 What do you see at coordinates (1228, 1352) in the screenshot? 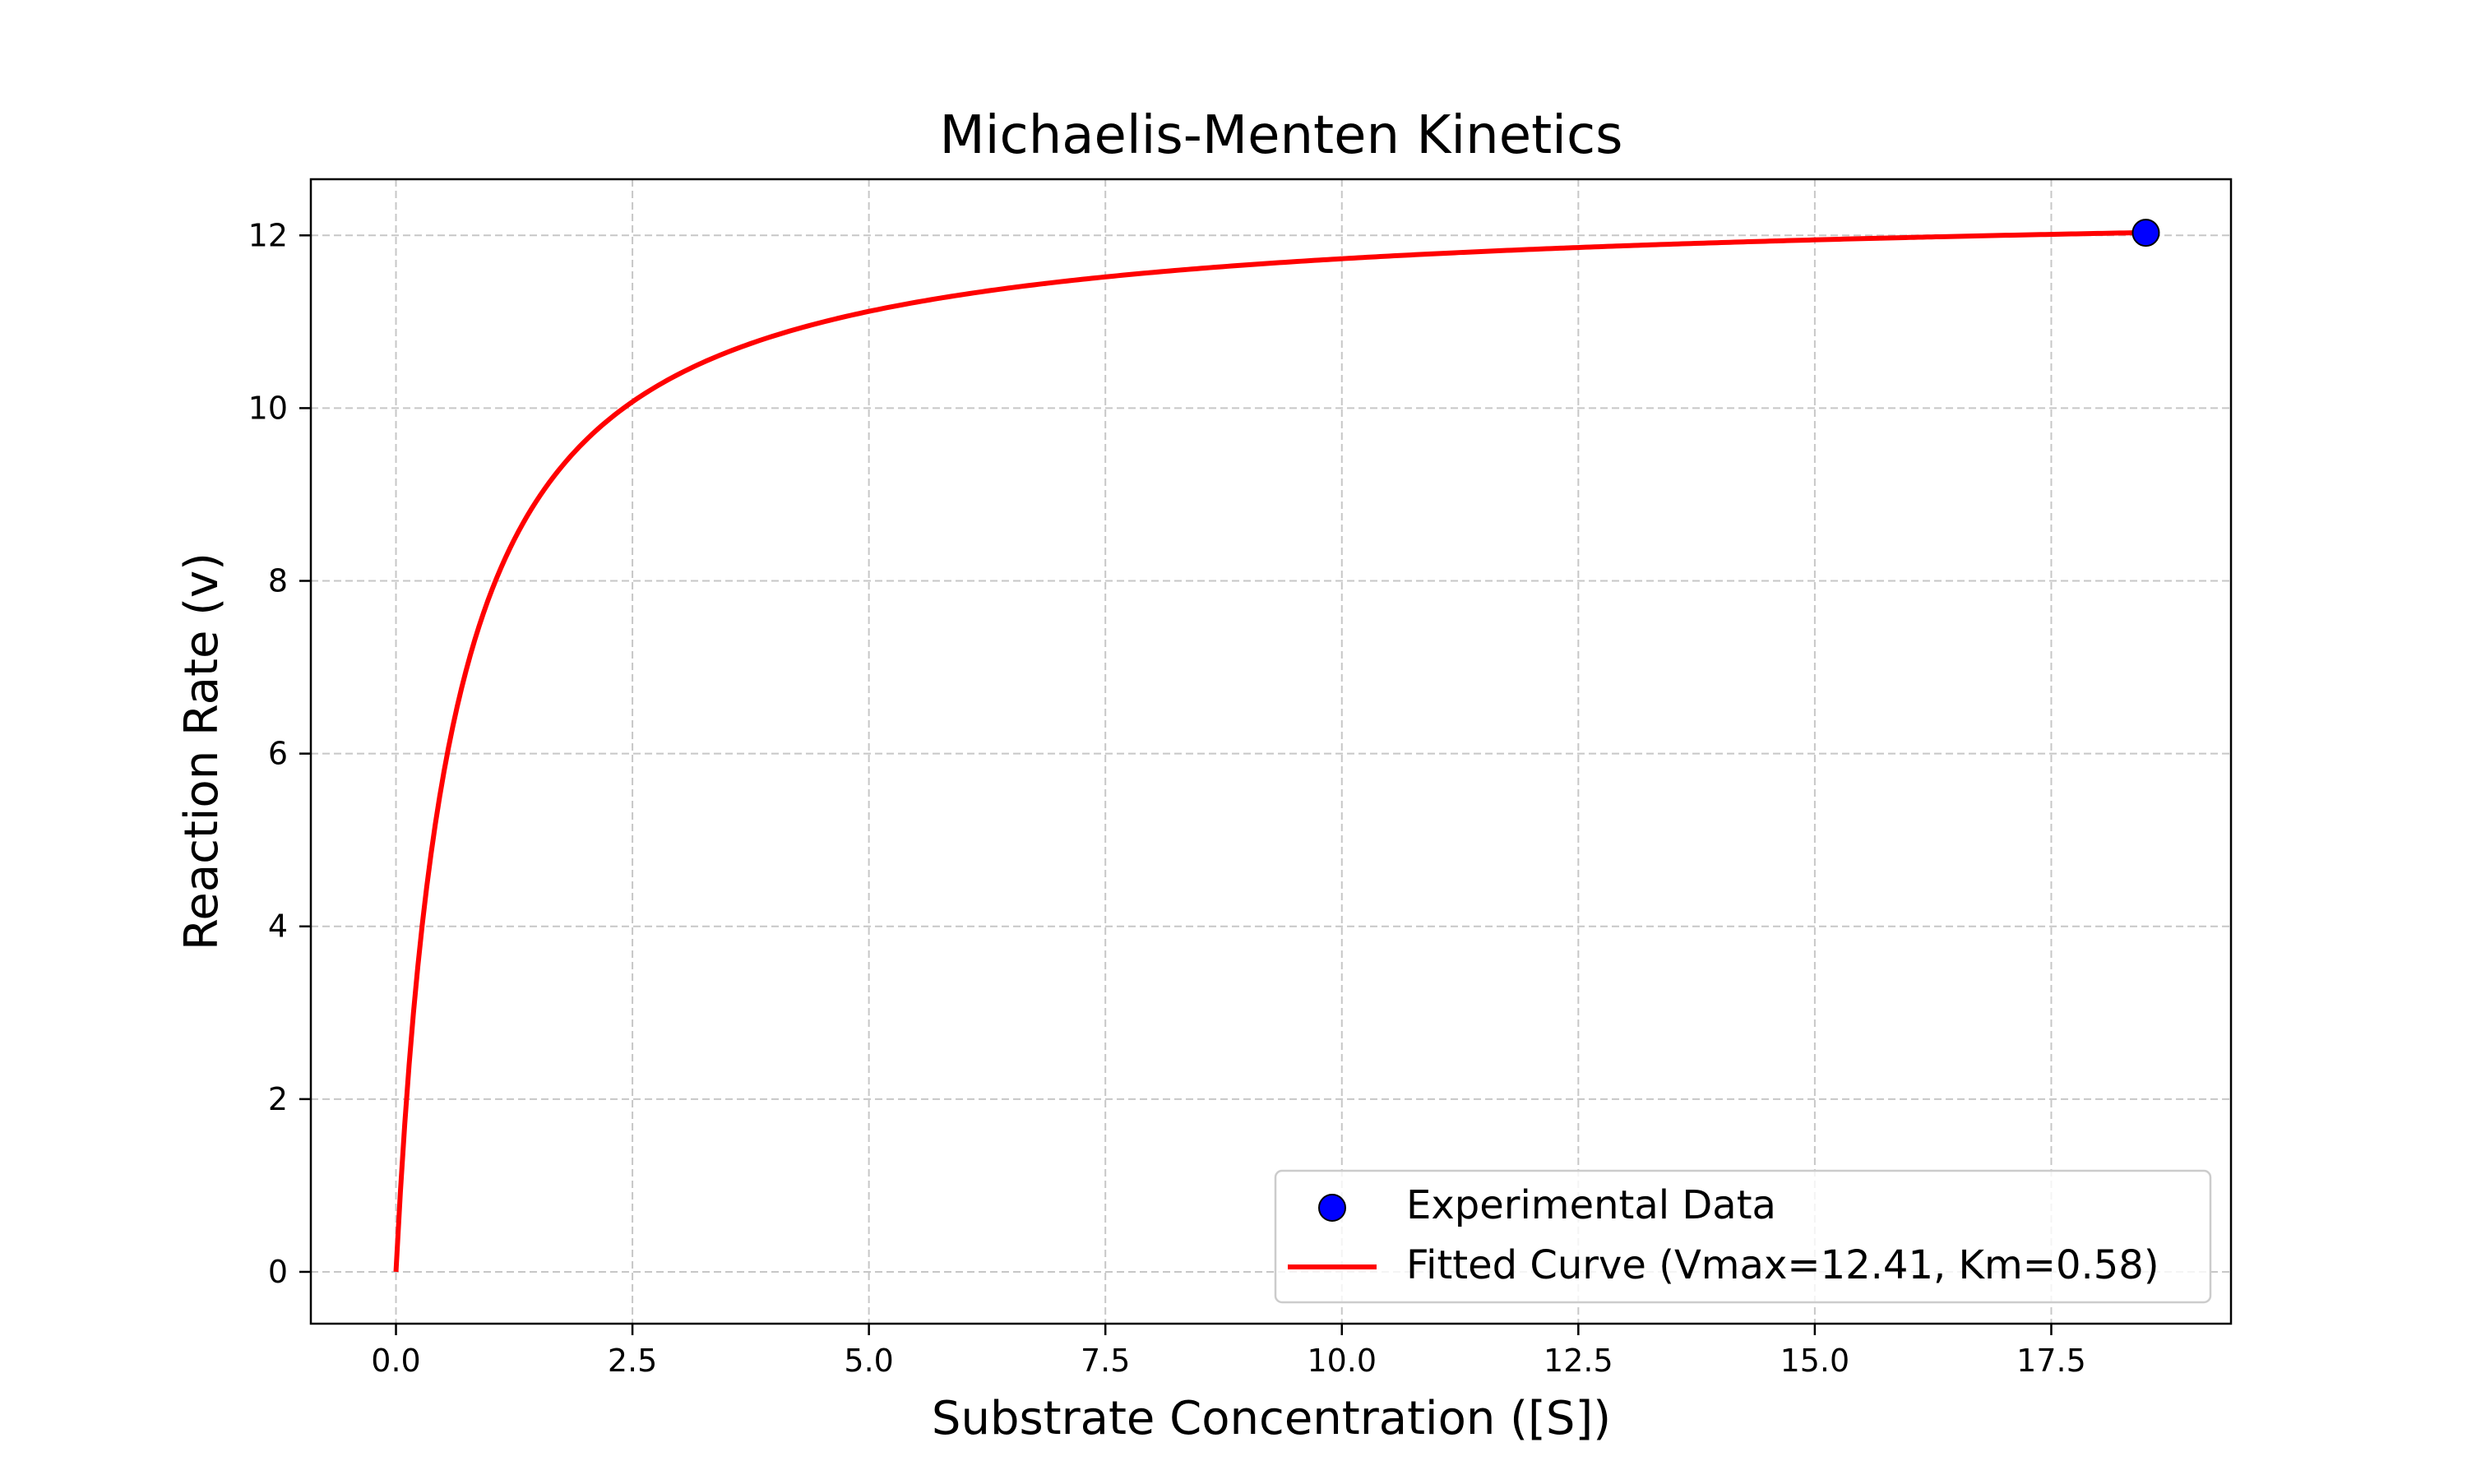
I see `x-axis-ticks: 0.0 2.5 5.0 7.5 10.0 12.5 15.0 17.5` at bounding box center [1228, 1352].